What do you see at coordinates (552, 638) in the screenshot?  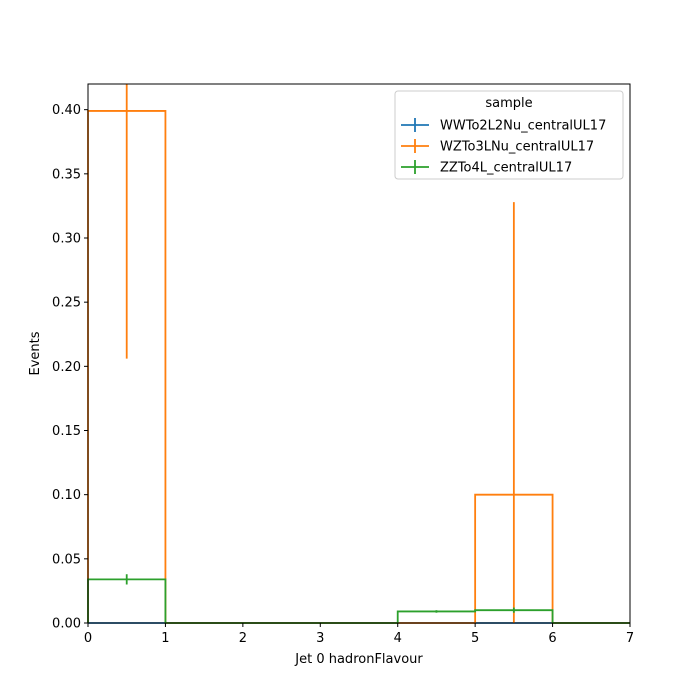 I see `x-tick-label: 6` at bounding box center [552, 638].